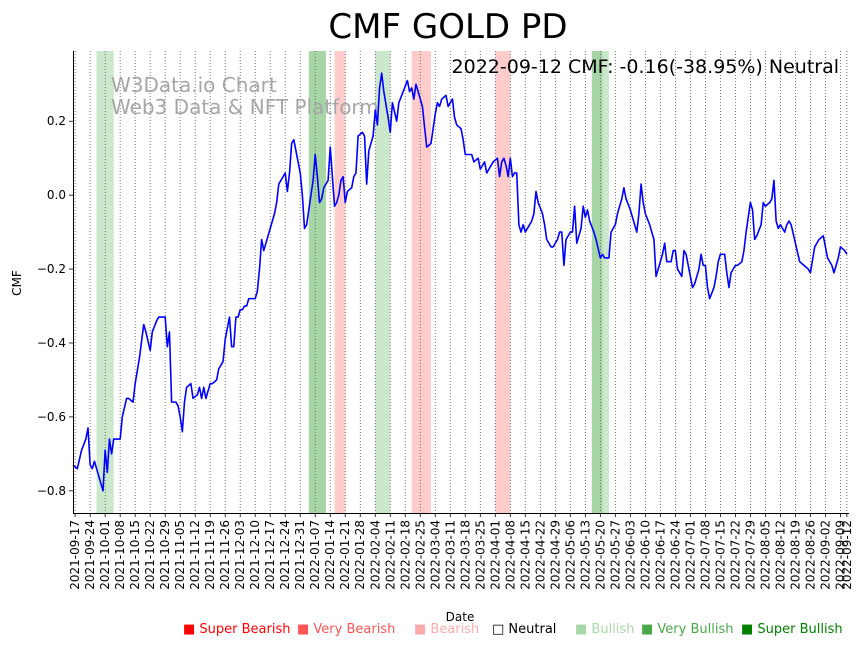 This screenshot has width=867, height=646. I want to click on x-tick-label: 2022-01-14, so click(330, 555).